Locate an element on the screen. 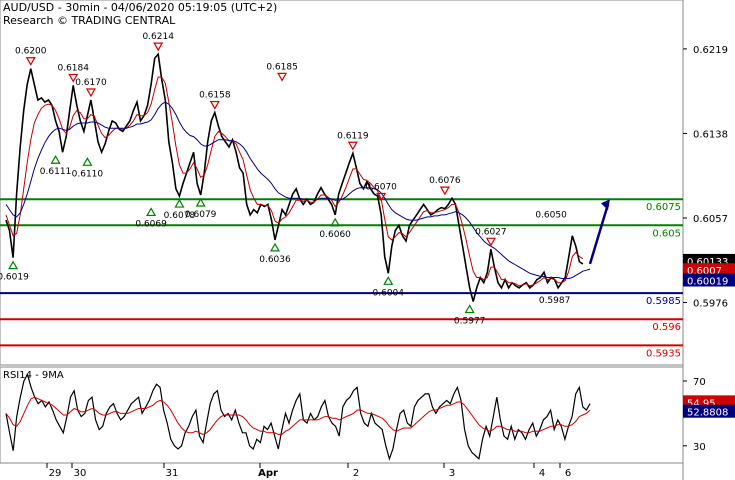 The height and width of the screenshot is (480, 735). high-label: 0.6076 is located at coordinates (445, 181).